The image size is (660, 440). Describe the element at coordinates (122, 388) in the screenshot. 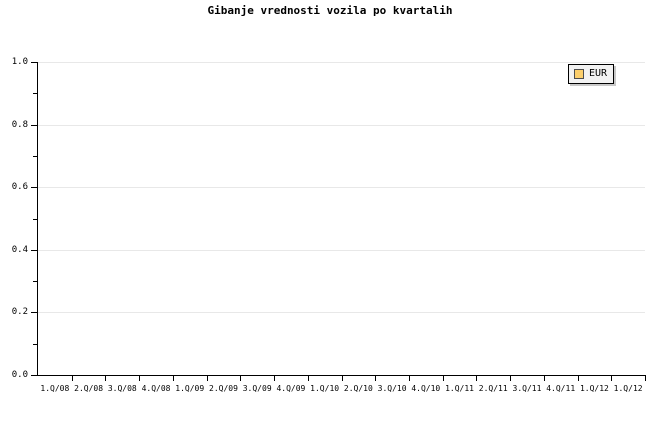

I see `x-axis-label: 3.Q/08` at that location.